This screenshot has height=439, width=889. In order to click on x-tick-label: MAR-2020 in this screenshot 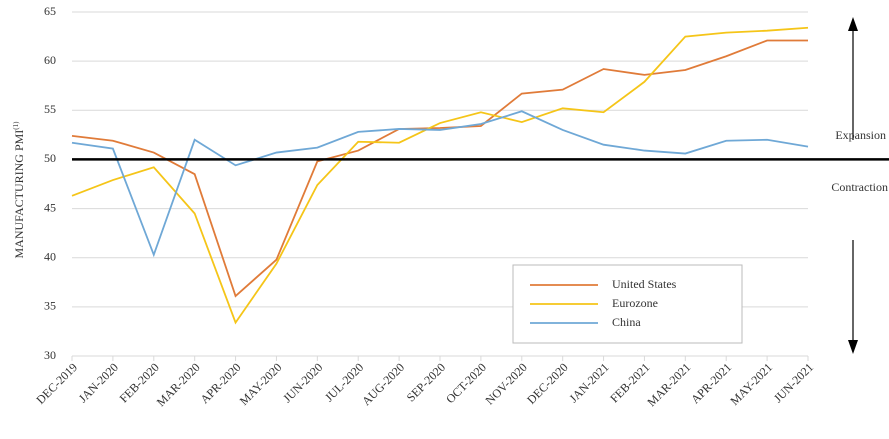, I will do `click(178, 384)`.